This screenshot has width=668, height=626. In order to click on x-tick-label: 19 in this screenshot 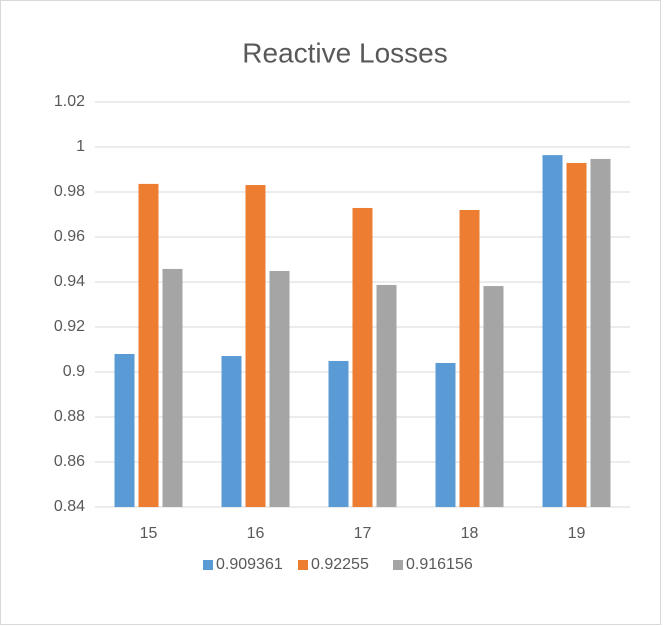, I will do `click(577, 533)`.